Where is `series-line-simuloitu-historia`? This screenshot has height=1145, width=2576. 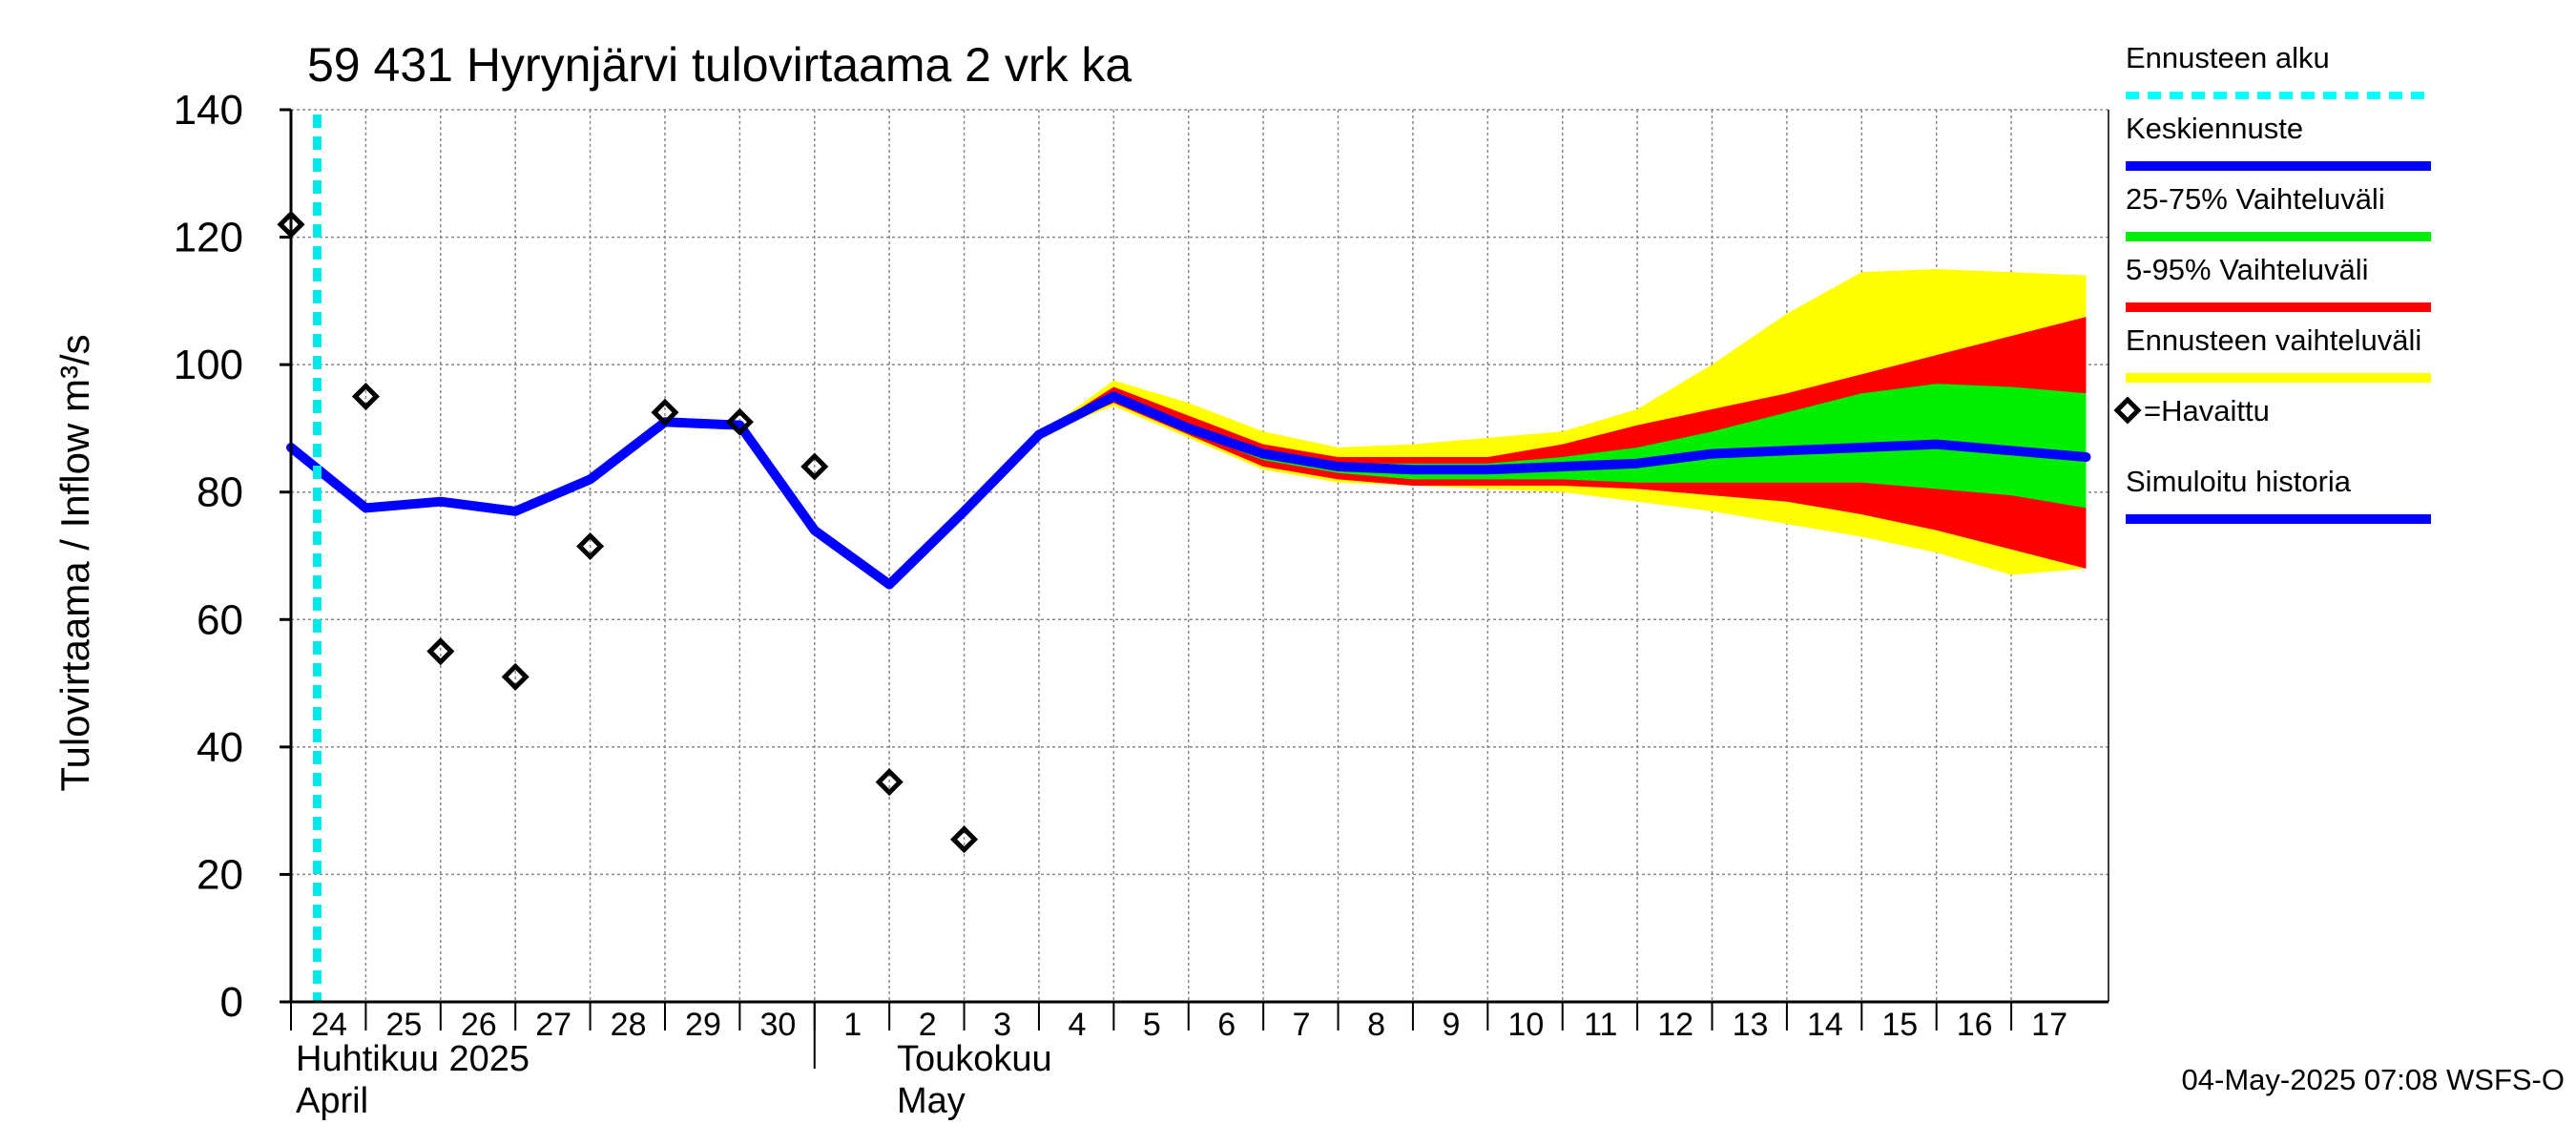
series-line-simuloitu-historia is located at coordinates (665, 503).